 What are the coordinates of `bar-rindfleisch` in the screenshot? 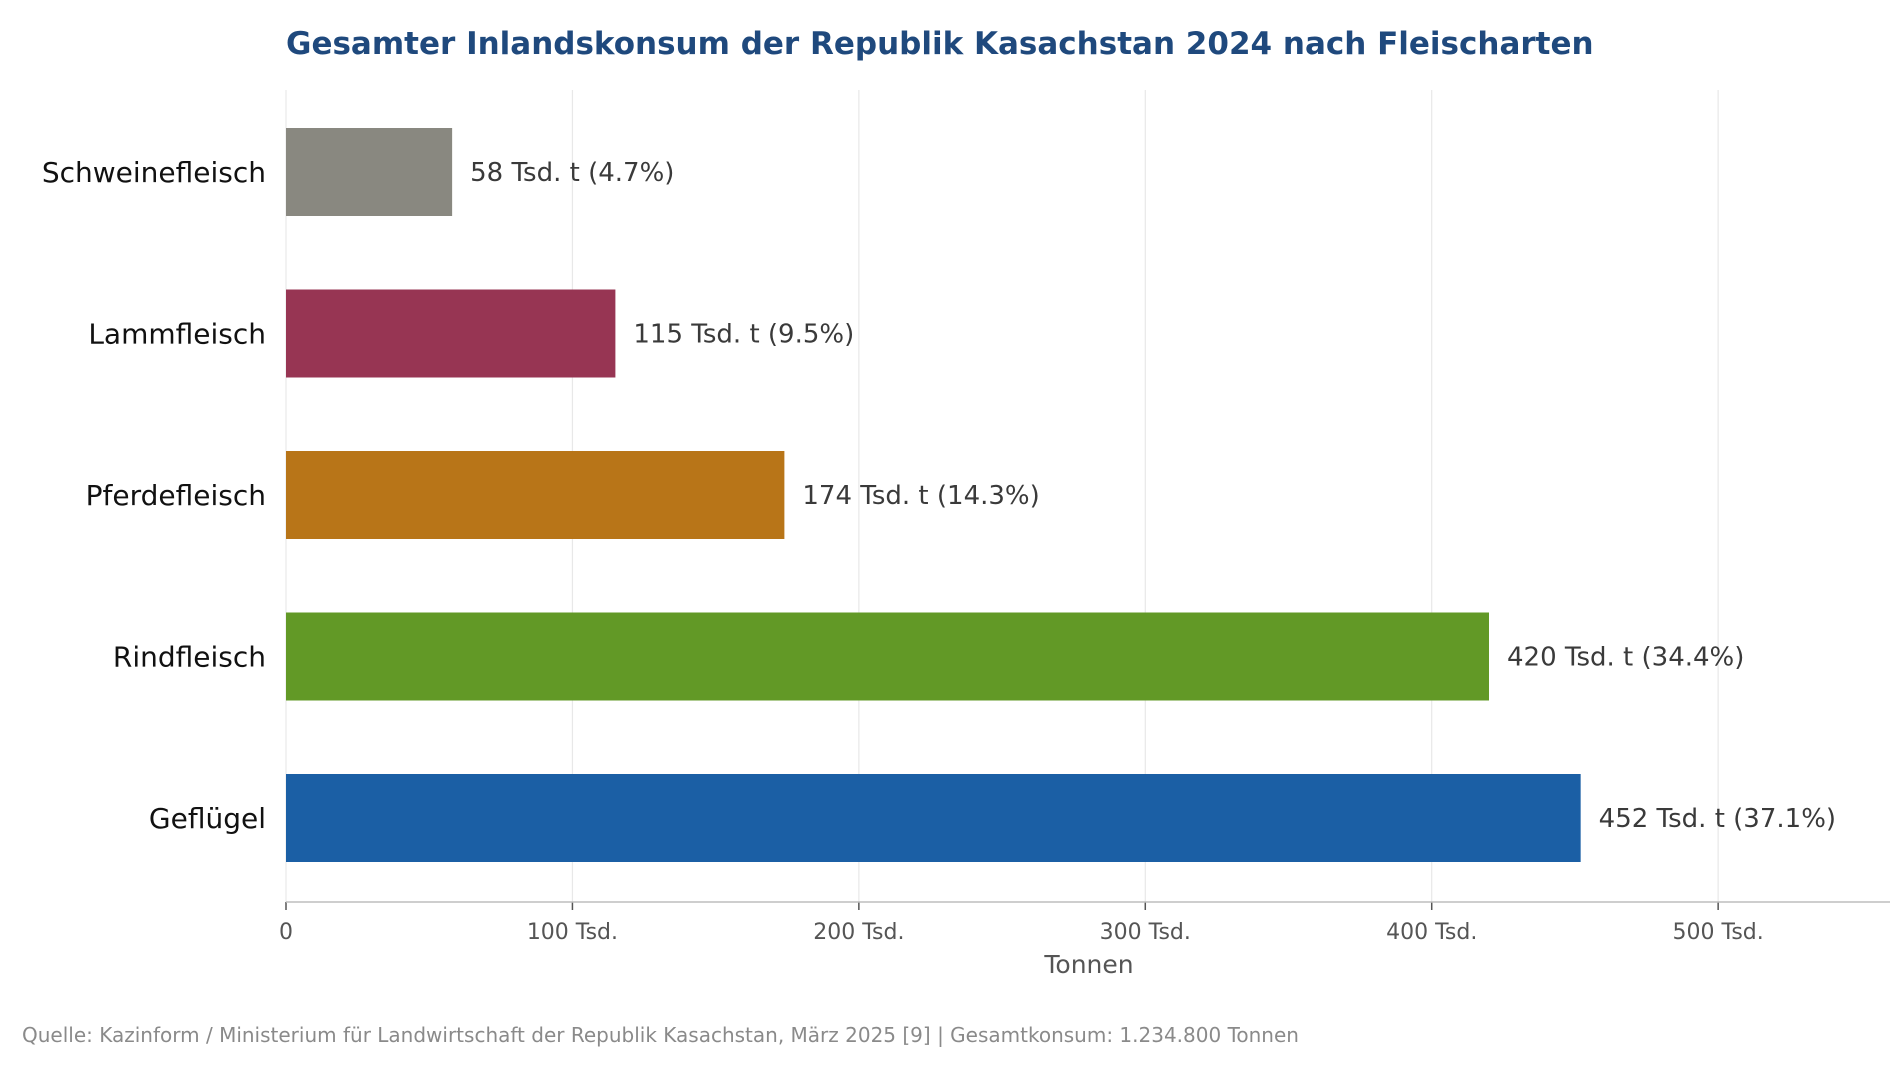 It's located at (887, 656).